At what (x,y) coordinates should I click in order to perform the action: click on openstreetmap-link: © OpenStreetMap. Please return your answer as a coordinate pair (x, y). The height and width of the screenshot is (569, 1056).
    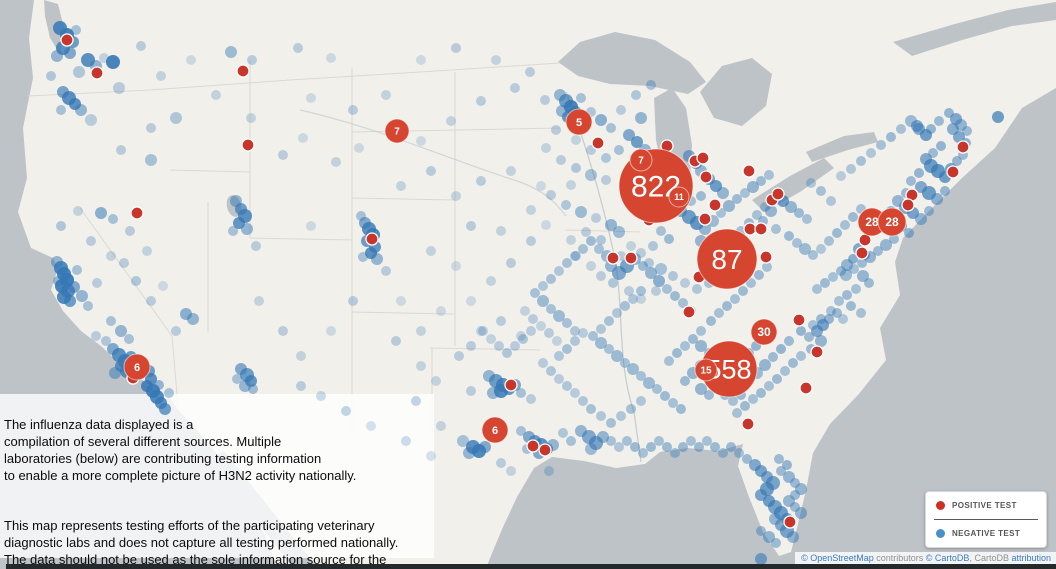
    Looking at the image, I should click on (837, 558).